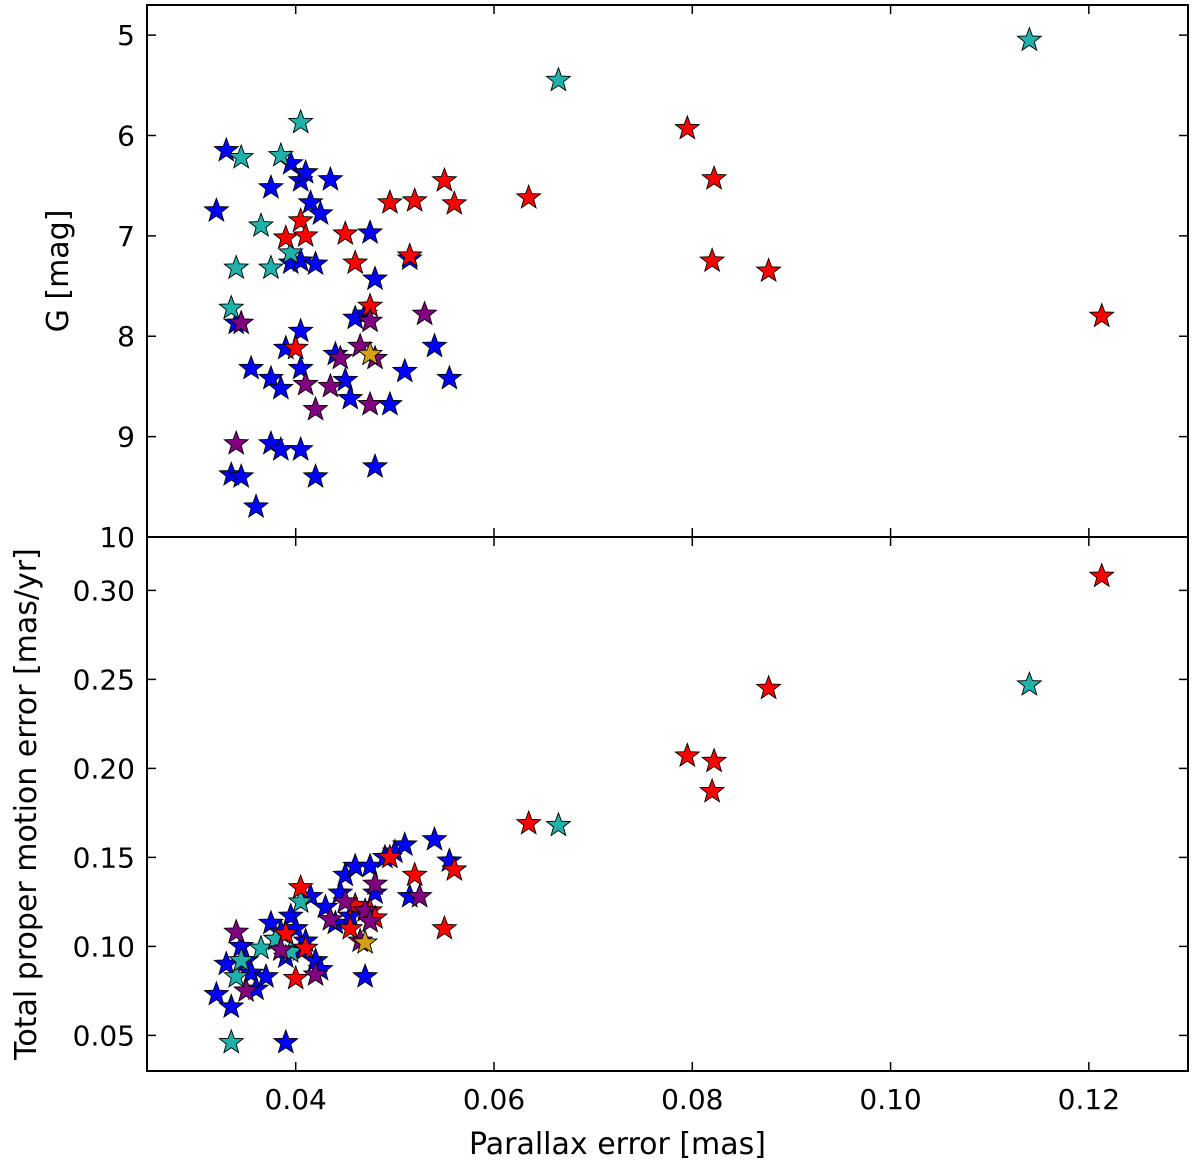  Describe the element at coordinates (126, 35) in the screenshot. I see `y-tick-label: 5` at that location.